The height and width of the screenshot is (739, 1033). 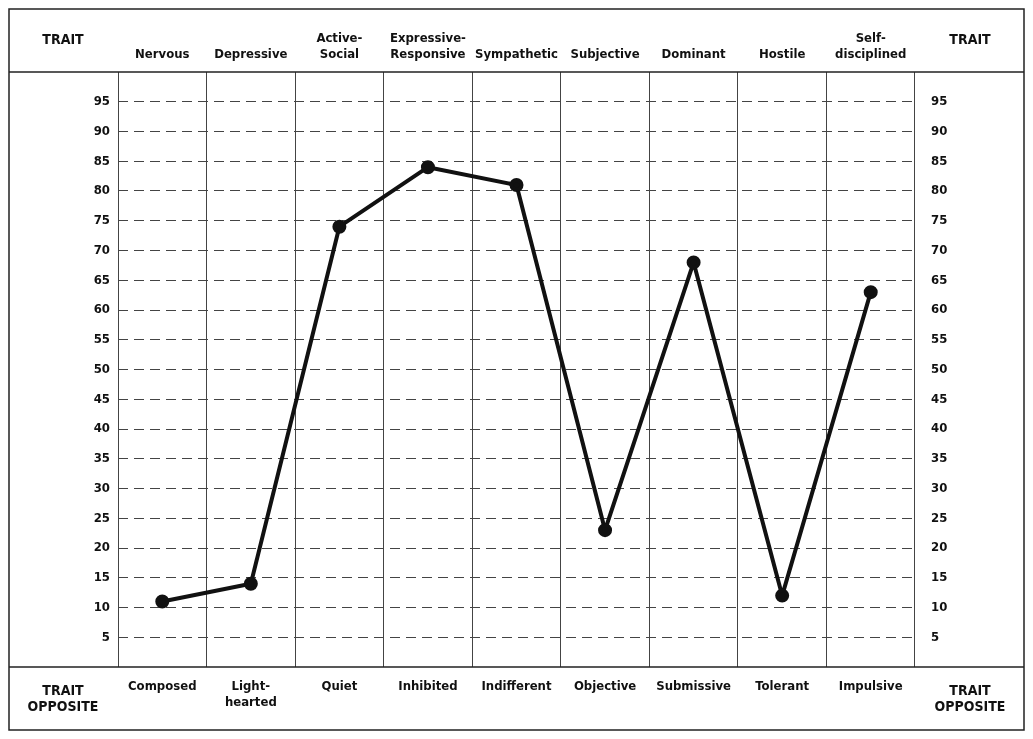 What do you see at coordinates (939, 606) in the screenshot?
I see `y2-tick-label: 10` at bounding box center [939, 606].